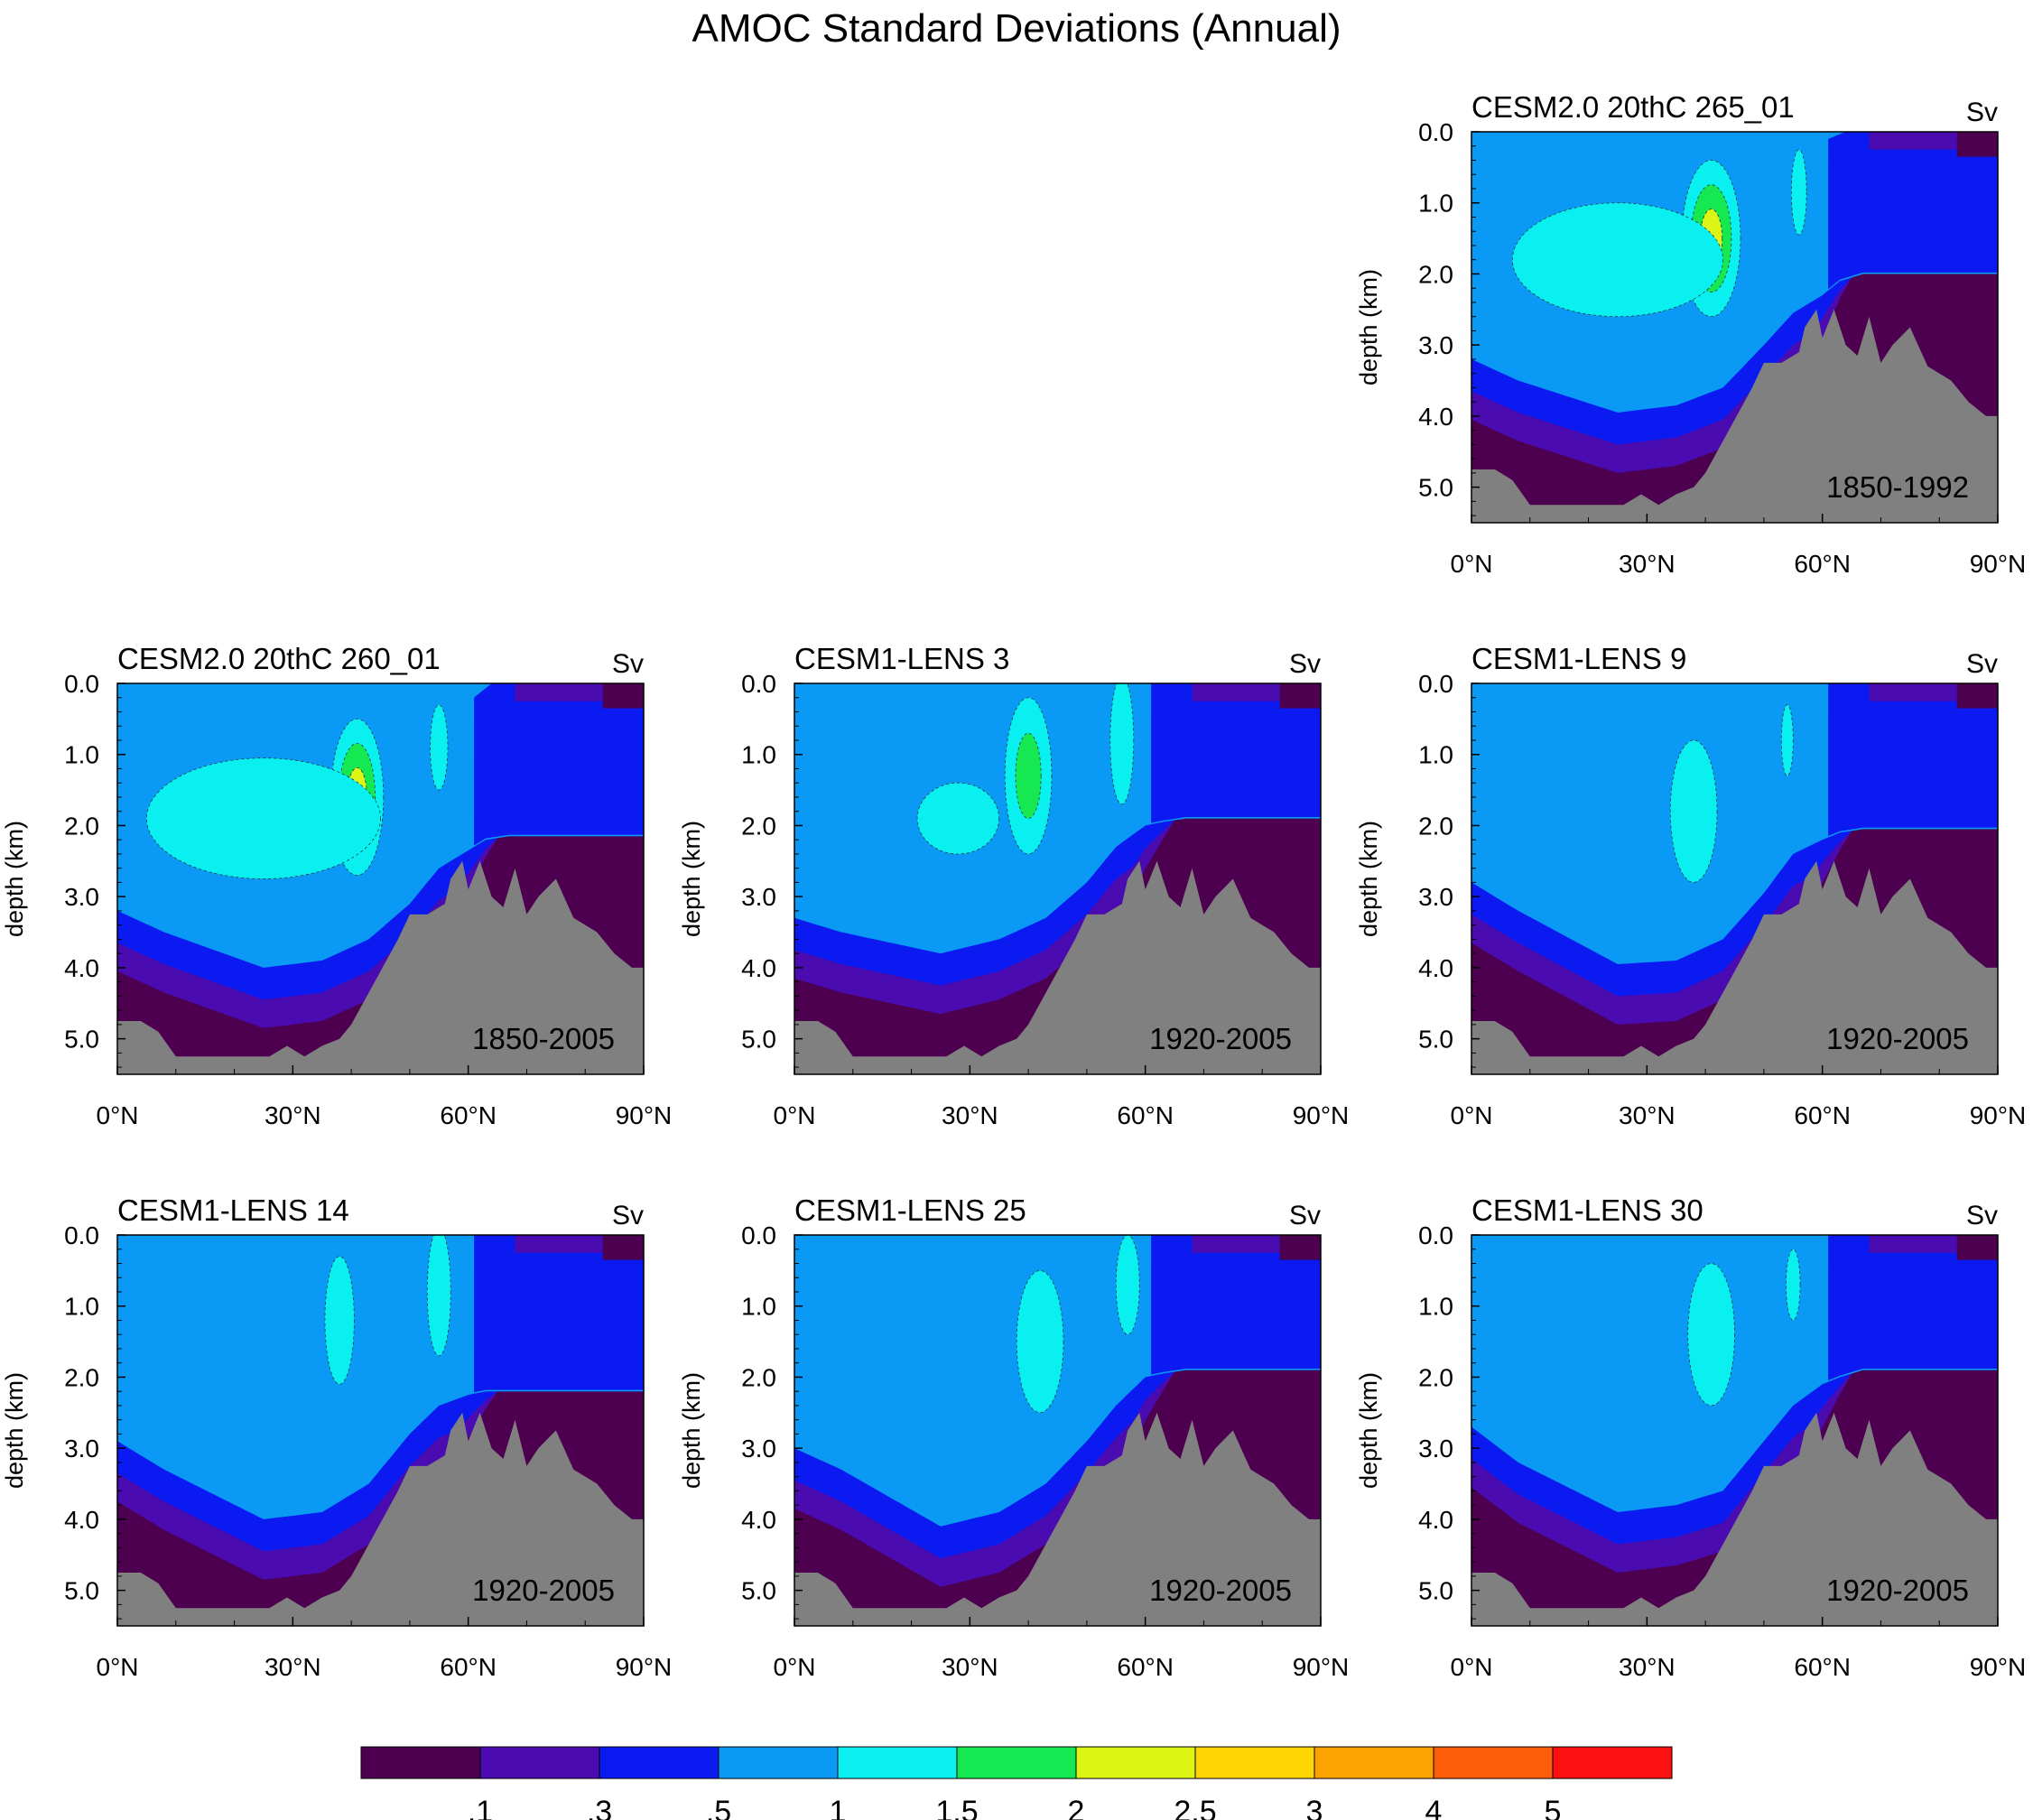 This screenshot has width=2033, height=1820. What do you see at coordinates (599, 1807) in the screenshot?
I see `colorbar-label: .3` at bounding box center [599, 1807].